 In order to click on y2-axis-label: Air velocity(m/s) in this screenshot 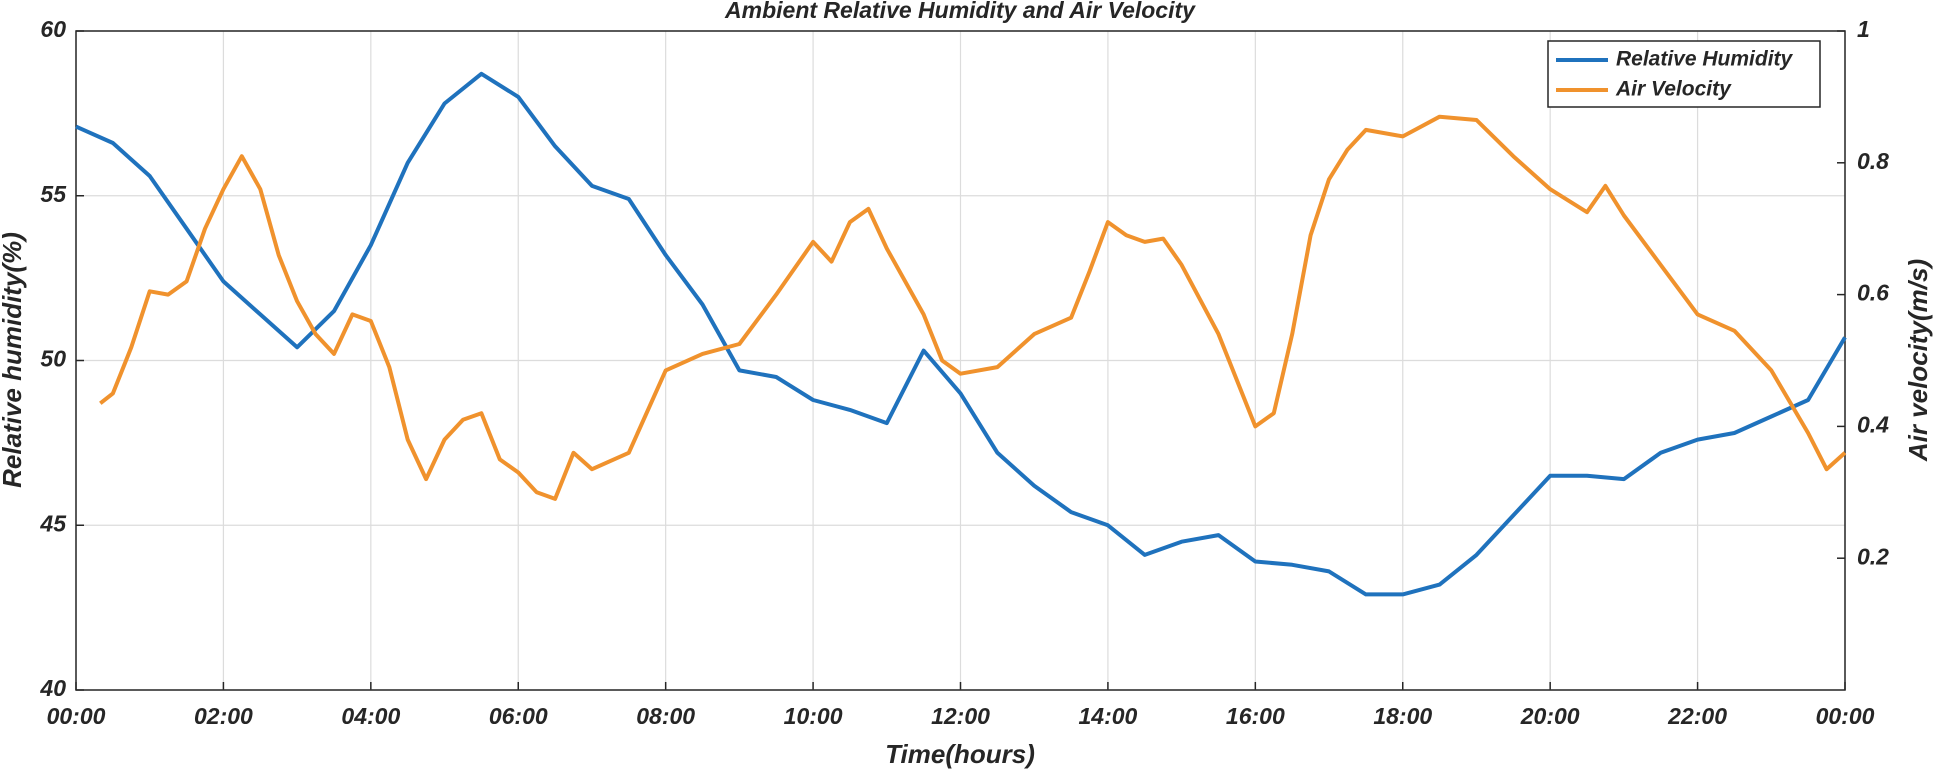, I will do `click(1918, 360)`.